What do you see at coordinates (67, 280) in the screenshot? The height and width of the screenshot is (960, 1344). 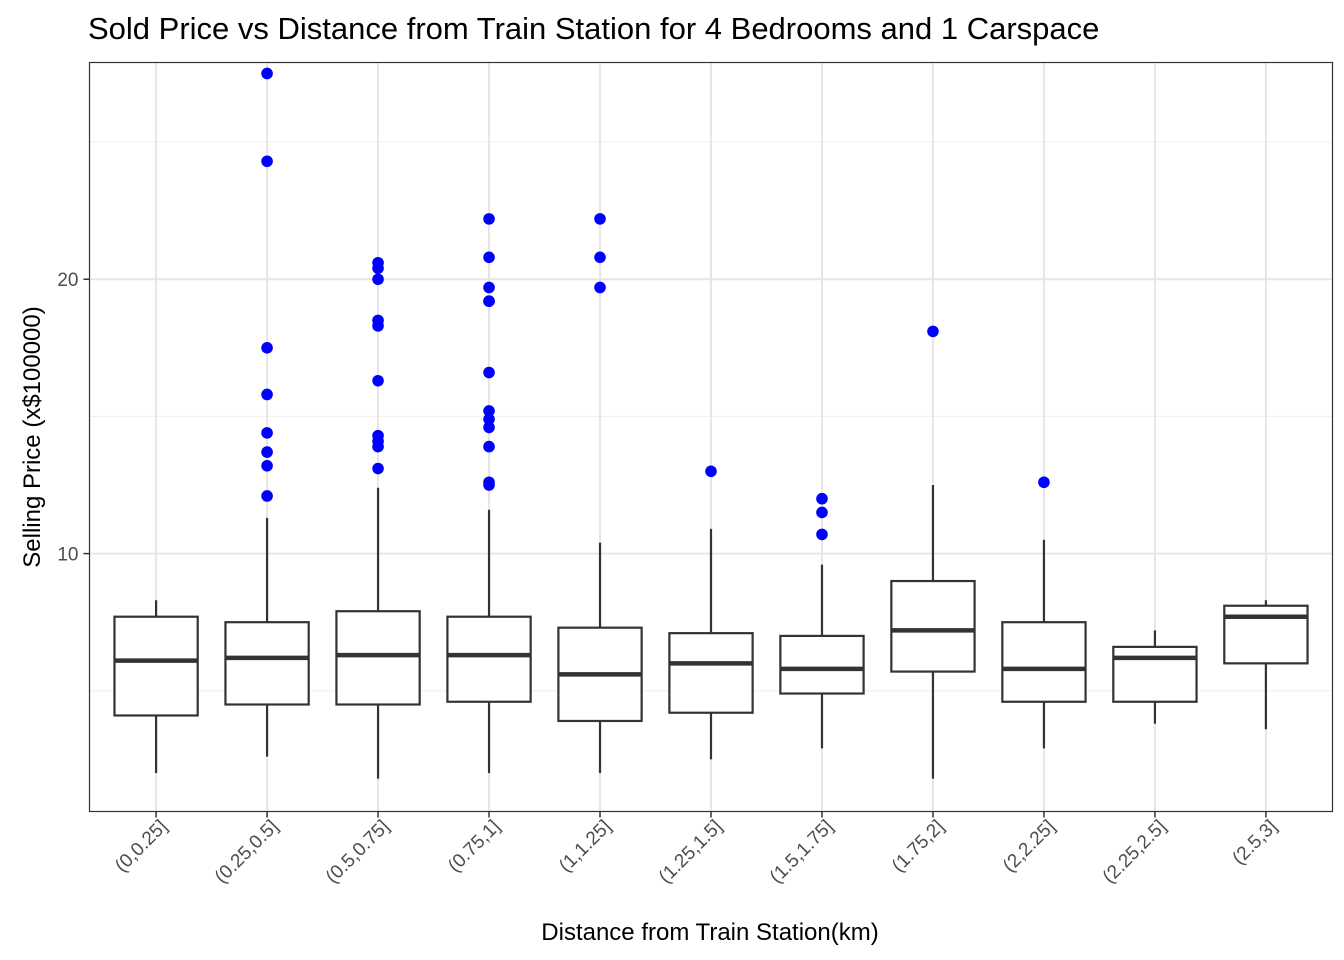 I see `y-tick-label: 20` at bounding box center [67, 280].